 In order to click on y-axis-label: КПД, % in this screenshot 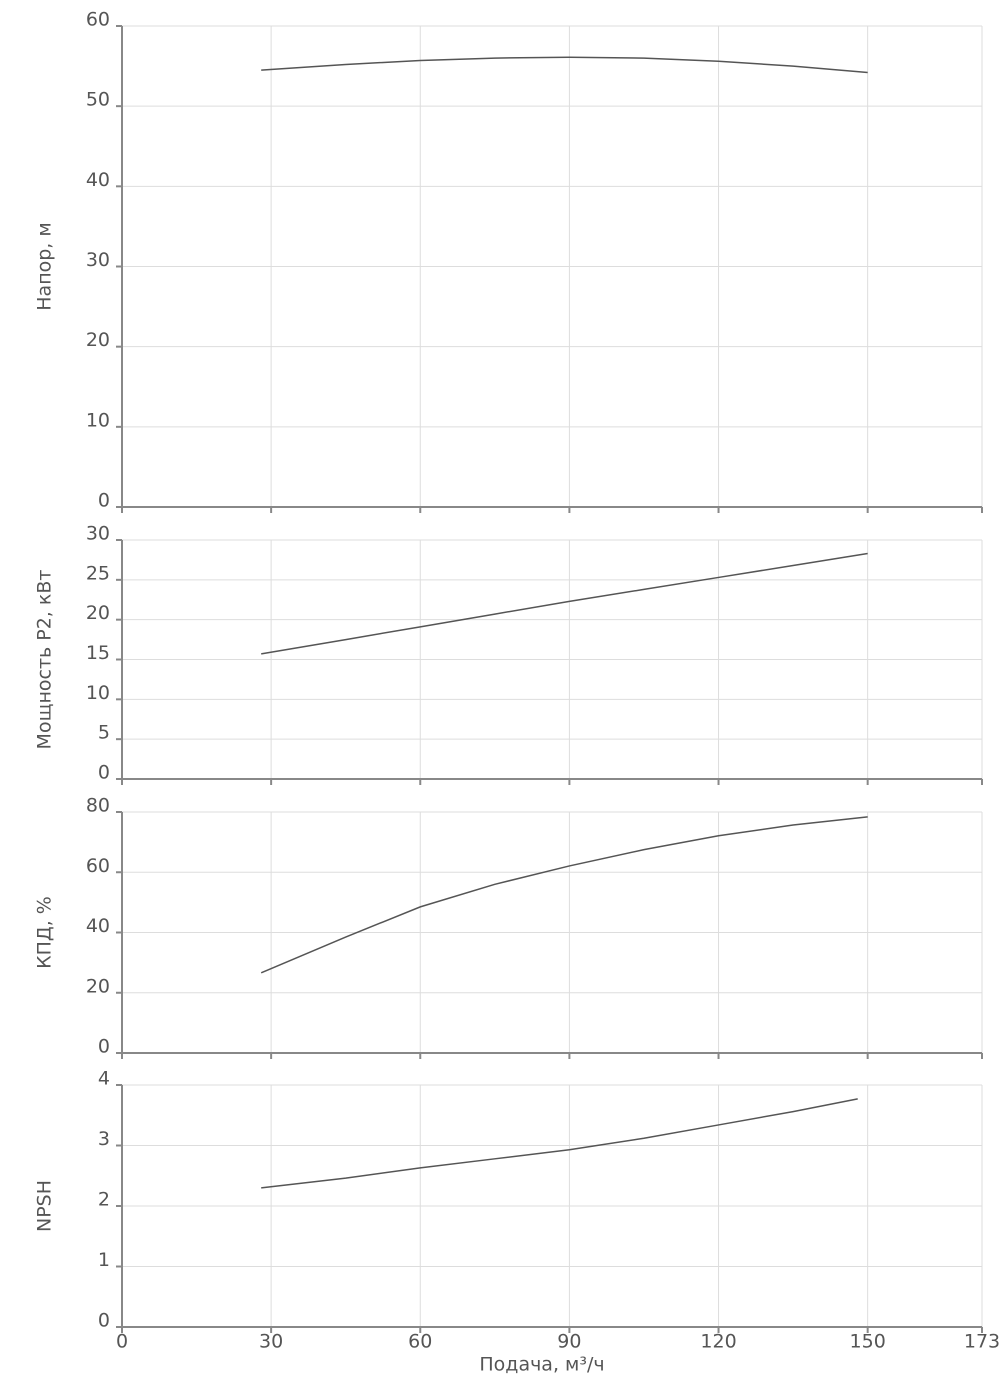, I will do `click(45, 932)`.